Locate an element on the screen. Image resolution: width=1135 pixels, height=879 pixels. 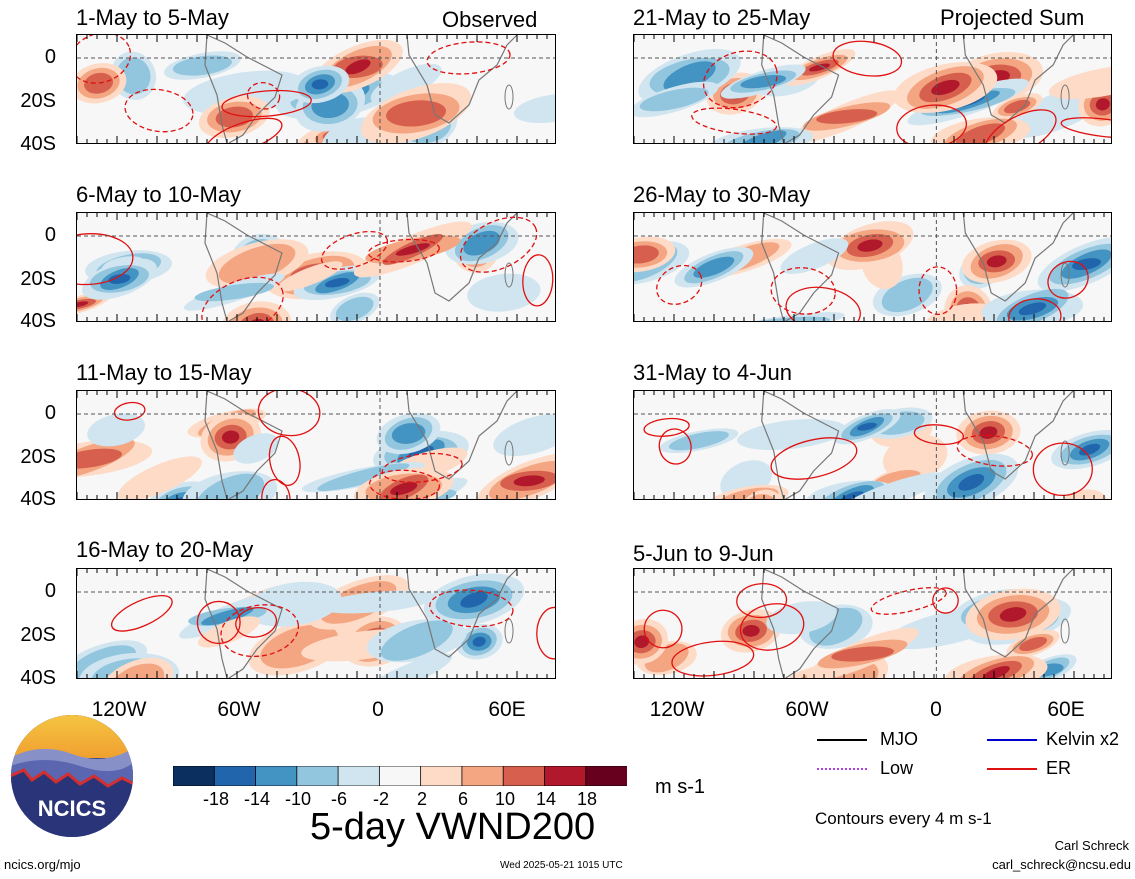
colorbar-label: -6 is located at coordinates (338, 799).